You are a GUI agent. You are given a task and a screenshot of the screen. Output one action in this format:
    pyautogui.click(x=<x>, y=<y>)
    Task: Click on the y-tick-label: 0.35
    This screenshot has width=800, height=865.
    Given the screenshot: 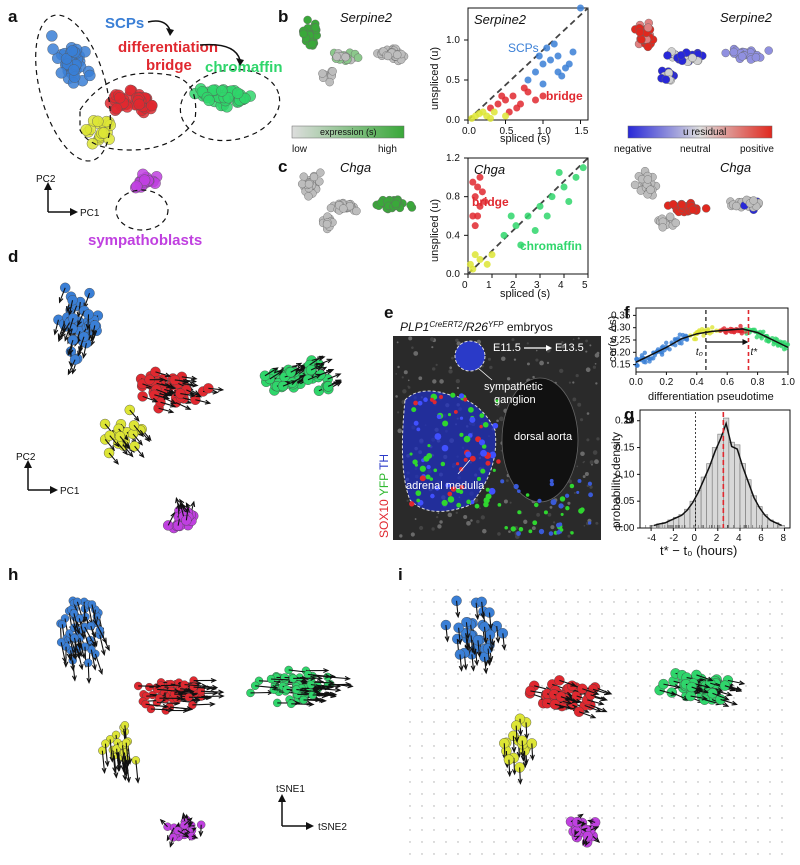 What is the action you would take?
    pyautogui.click(x=621, y=315)
    